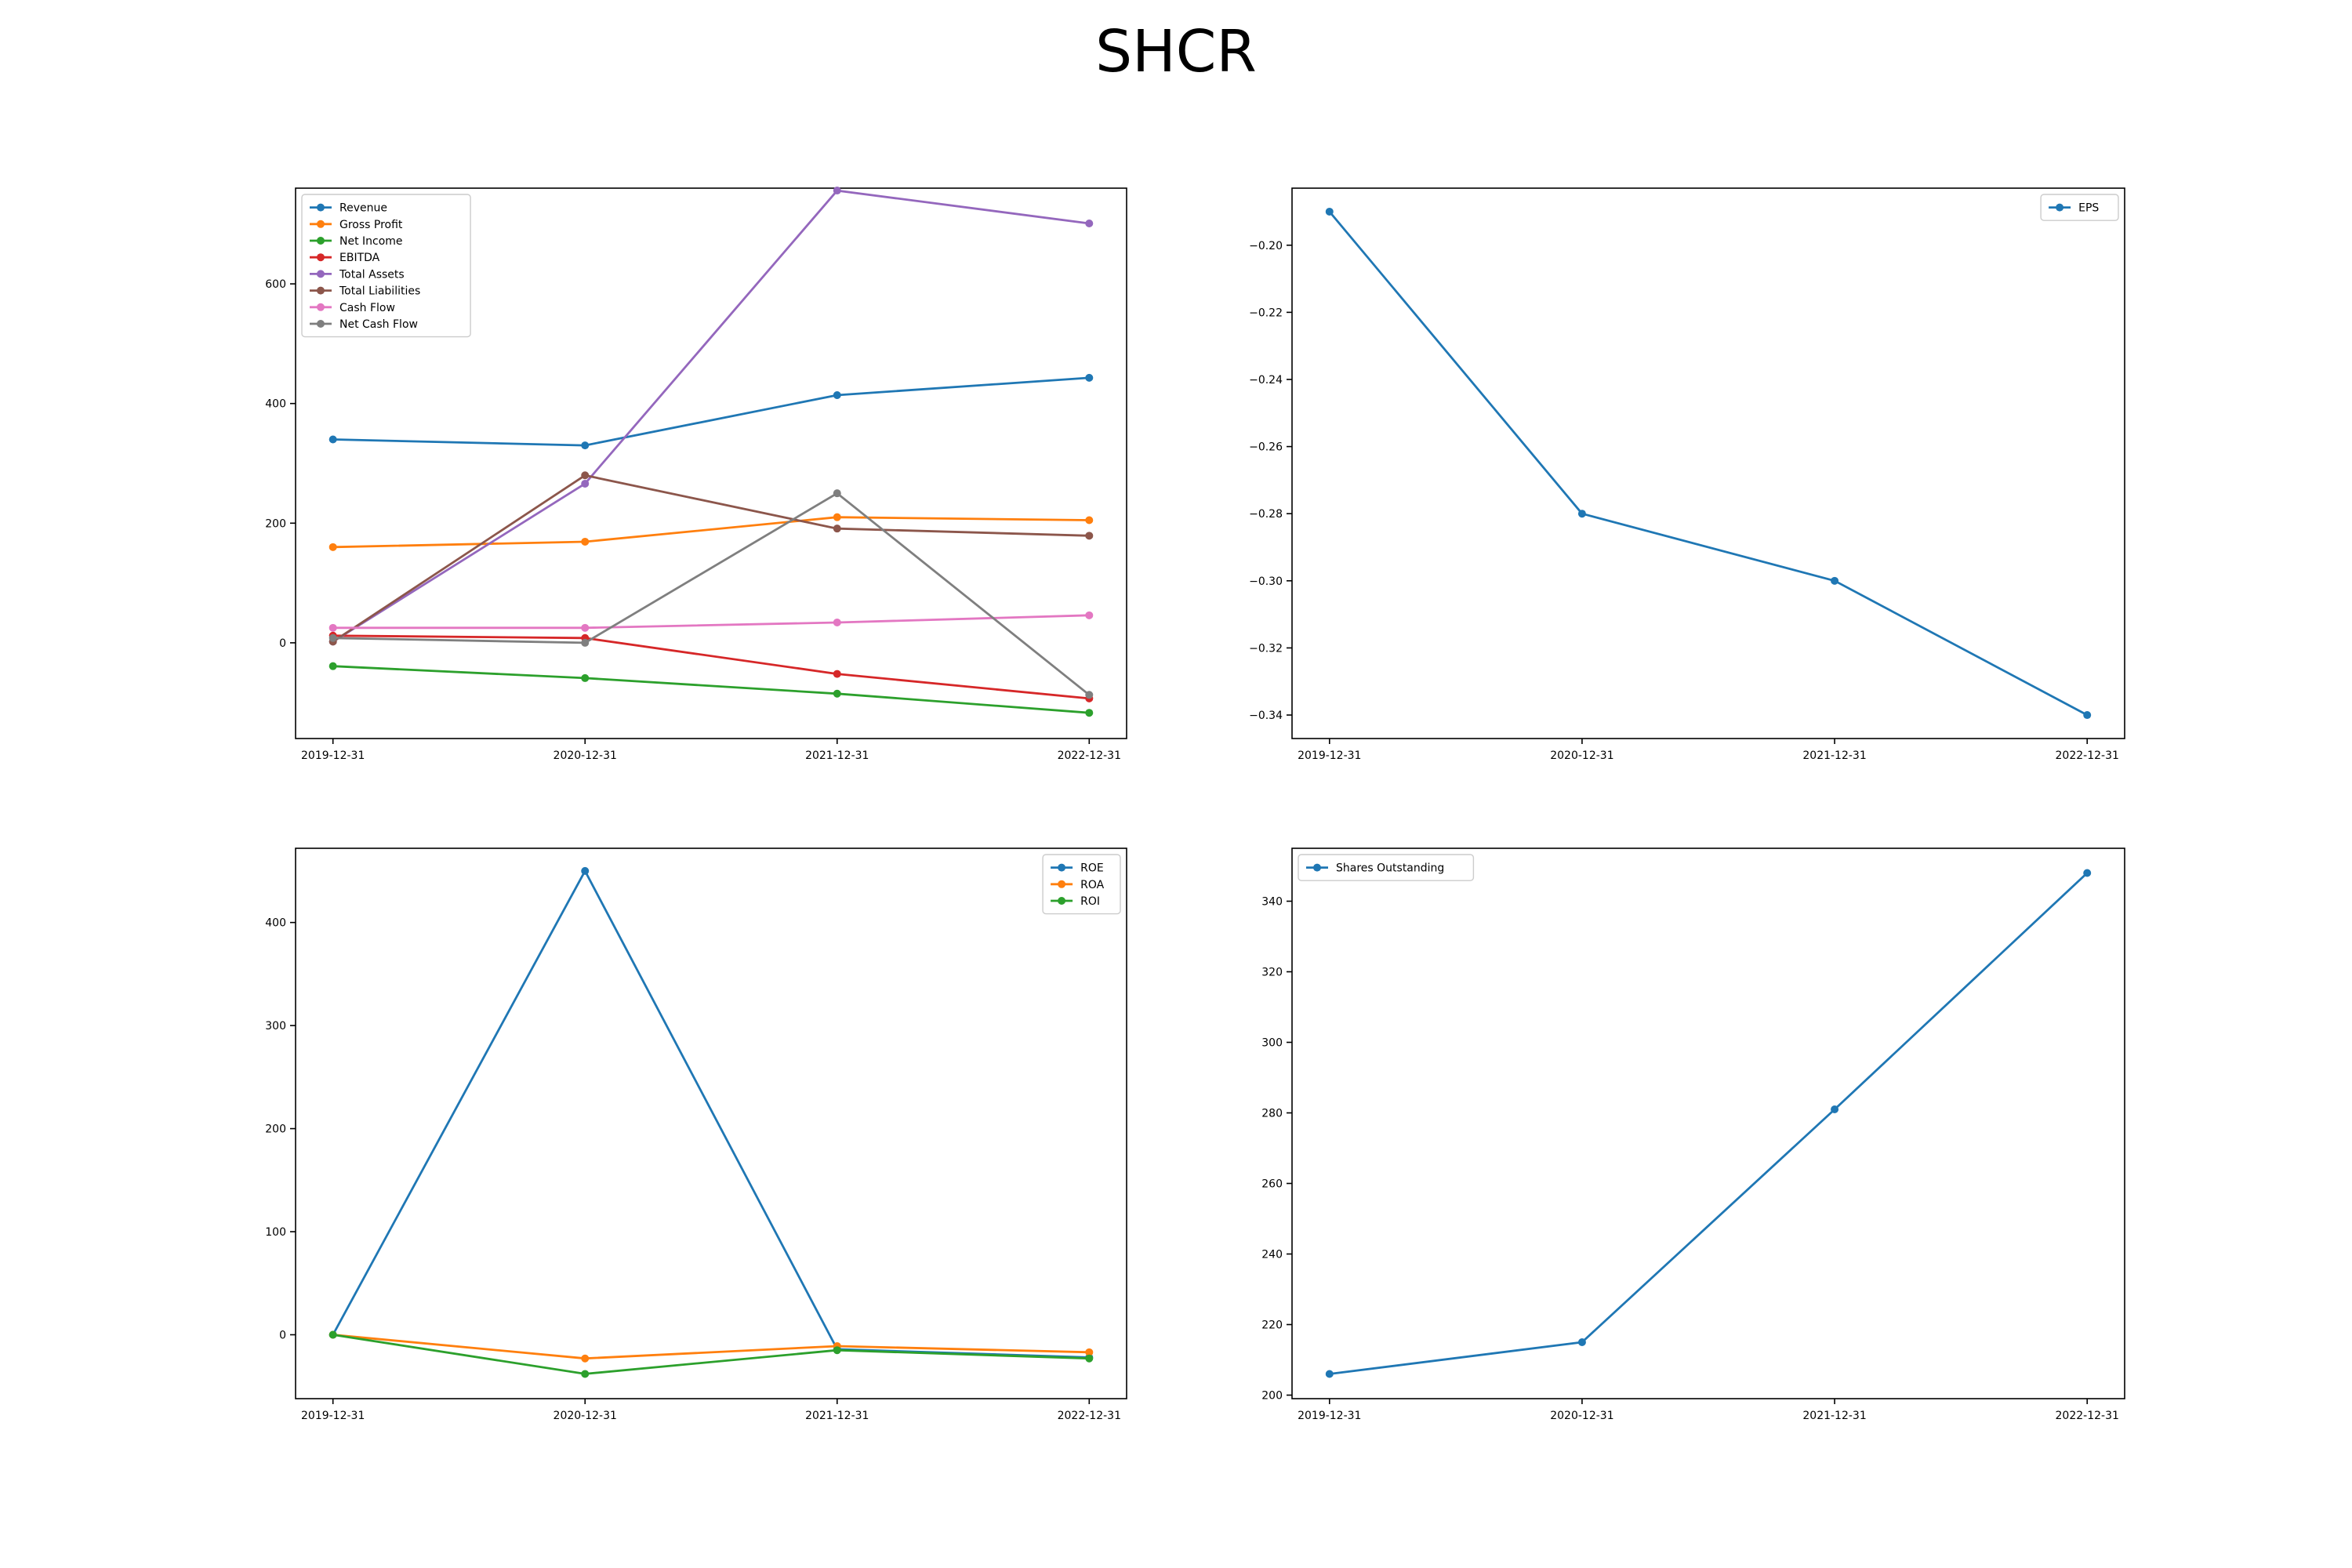 Image resolution: width=2352 pixels, height=1568 pixels. Describe the element at coordinates (1317, 868) in the screenshot. I see `legend-marker-shares-outstanding` at that location.